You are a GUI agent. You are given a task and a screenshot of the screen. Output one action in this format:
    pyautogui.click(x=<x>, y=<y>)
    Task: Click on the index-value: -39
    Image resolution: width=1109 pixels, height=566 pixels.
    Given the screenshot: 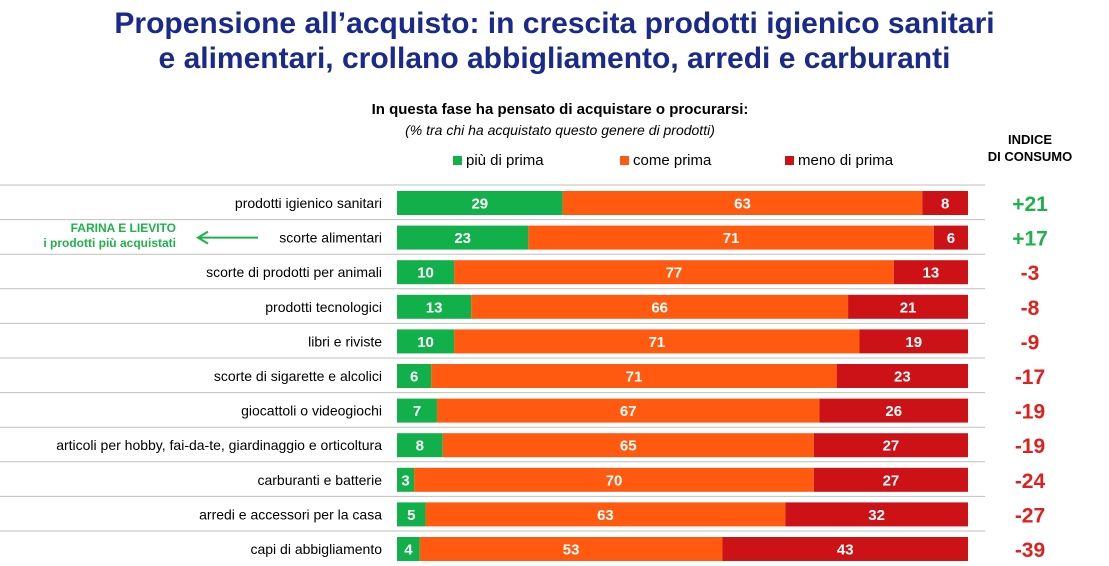 What is the action you would take?
    pyautogui.click(x=1030, y=550)
    